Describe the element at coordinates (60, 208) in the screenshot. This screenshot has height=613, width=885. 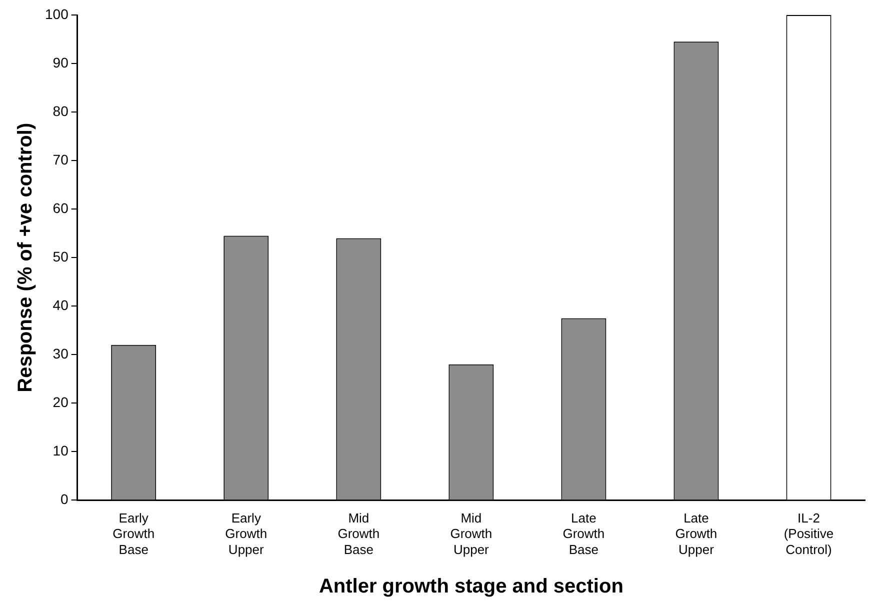
I see `y-tick-label: 60` at that location.